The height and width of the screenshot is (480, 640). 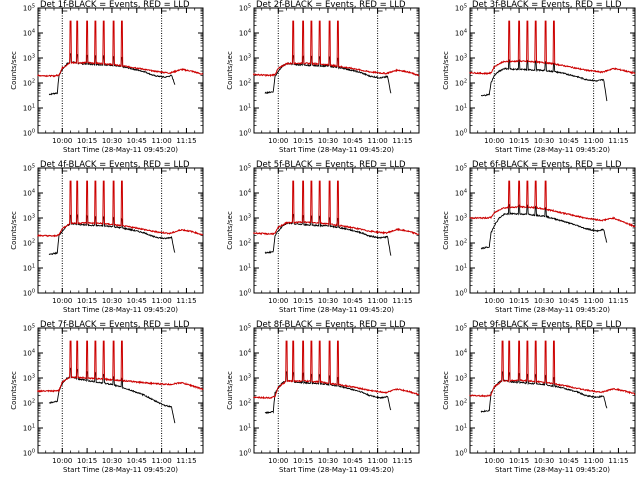 I want to click on panel-title: Det 6f-BLACK = Events, RED = LLD, so click(x=547, y=165).